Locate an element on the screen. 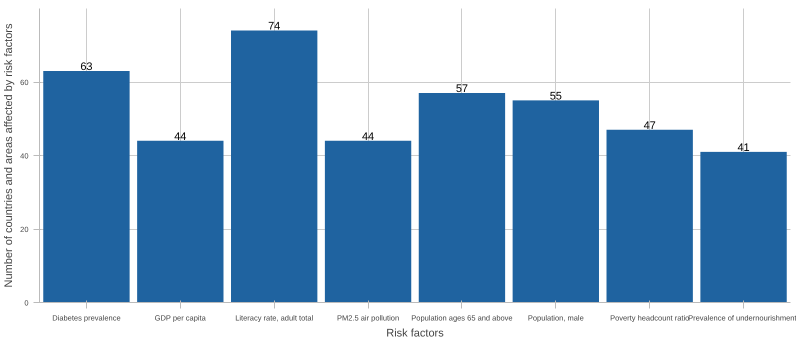 The image size is (796, 342). y-axis-title: Number of countries and areas affected by risk factors is located at coordinates (9, 155).